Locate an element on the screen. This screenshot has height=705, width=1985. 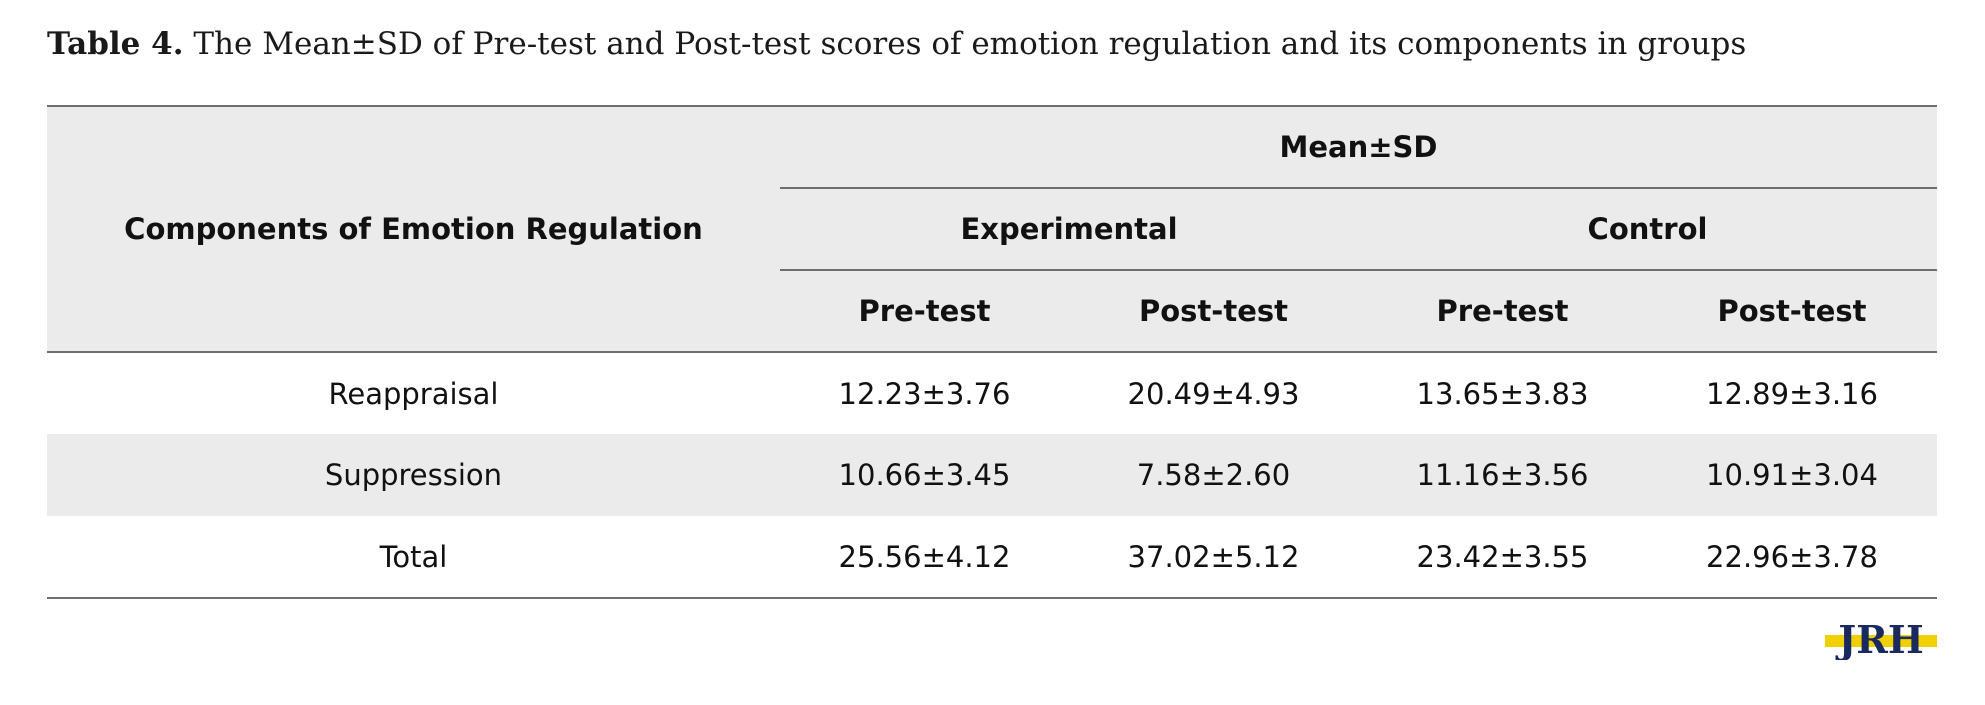
table-cell: 22.96±3.78 is located at coordinates (1792, 557).